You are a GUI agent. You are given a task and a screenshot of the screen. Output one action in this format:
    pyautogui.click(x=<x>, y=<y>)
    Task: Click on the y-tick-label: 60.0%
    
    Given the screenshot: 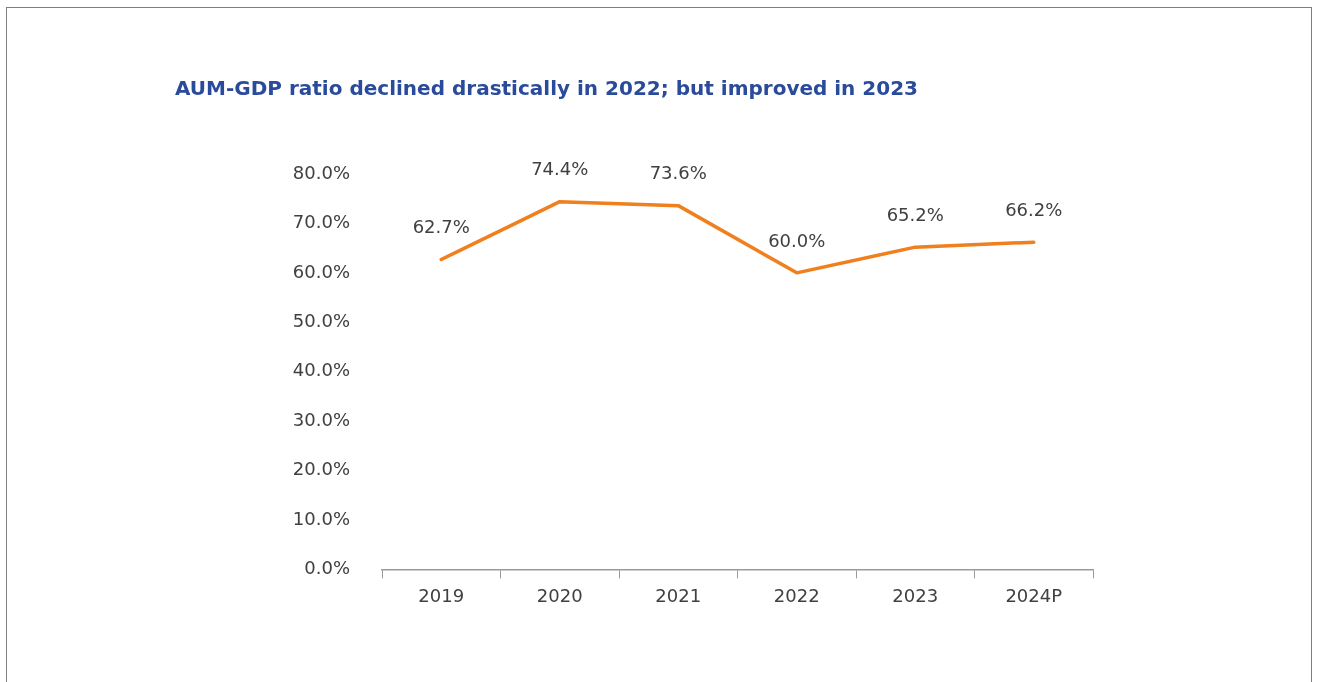 What is the action you would take?
    pyautogui.click(x=321, y=271)
    